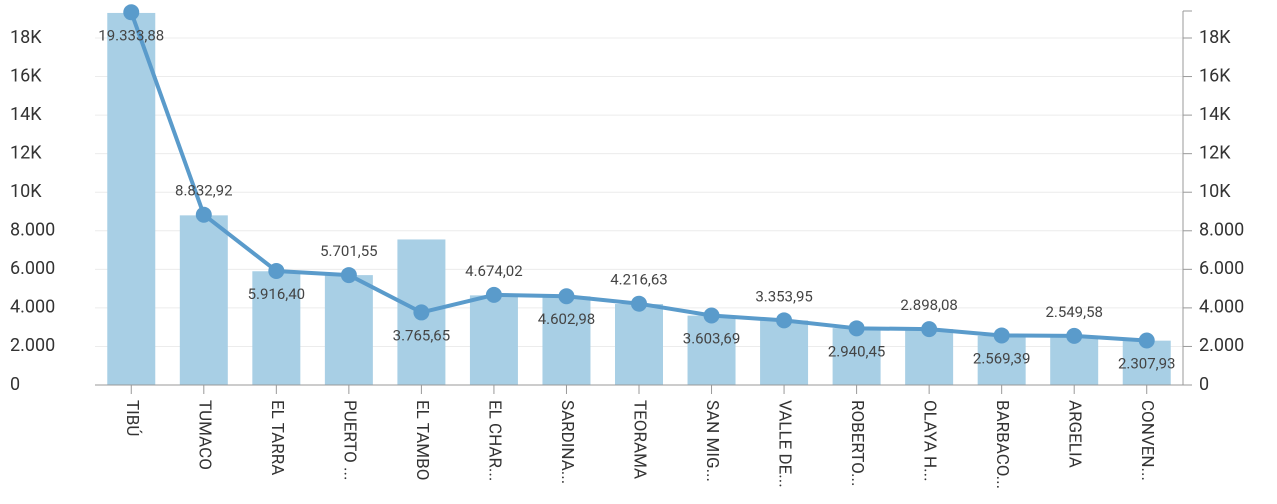  Describe the element at coordinates (349, 251) in the screenshot. I see `data-label: 5.701,55` at that location.